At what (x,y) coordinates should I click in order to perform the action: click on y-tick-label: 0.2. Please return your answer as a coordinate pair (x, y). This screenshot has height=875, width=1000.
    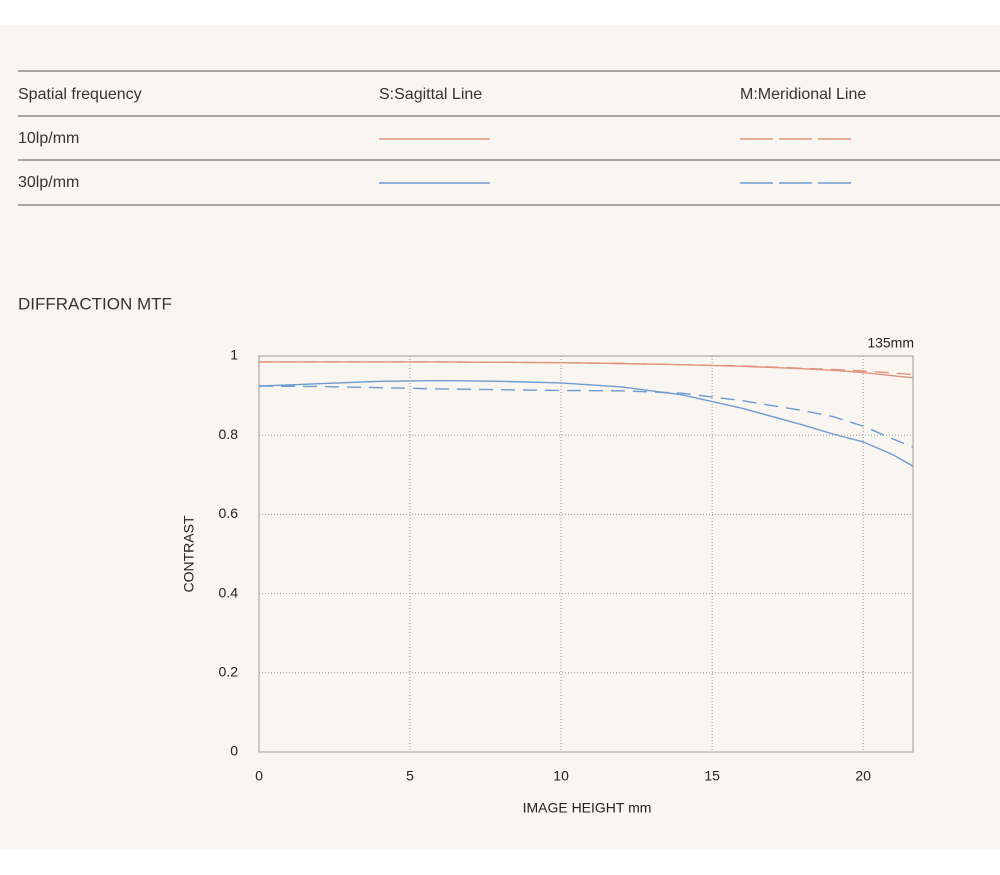
    Looking at the image, I should click on (229, 672).